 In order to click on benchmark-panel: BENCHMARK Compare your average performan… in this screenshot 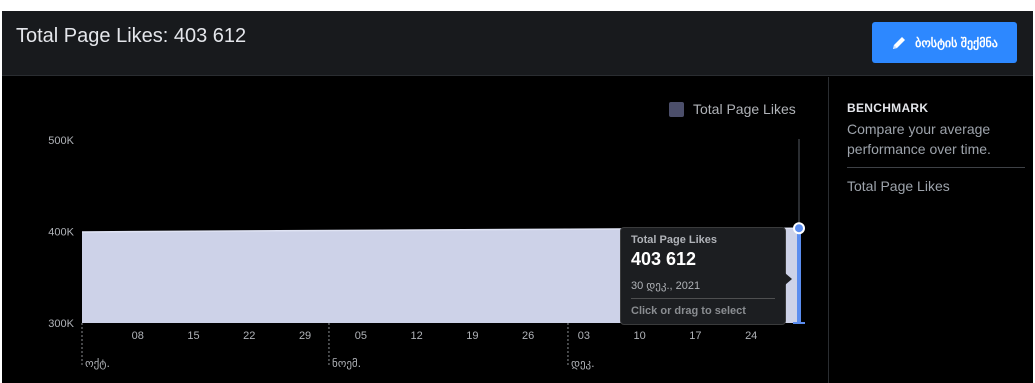, I will do `click(936, 147)`.